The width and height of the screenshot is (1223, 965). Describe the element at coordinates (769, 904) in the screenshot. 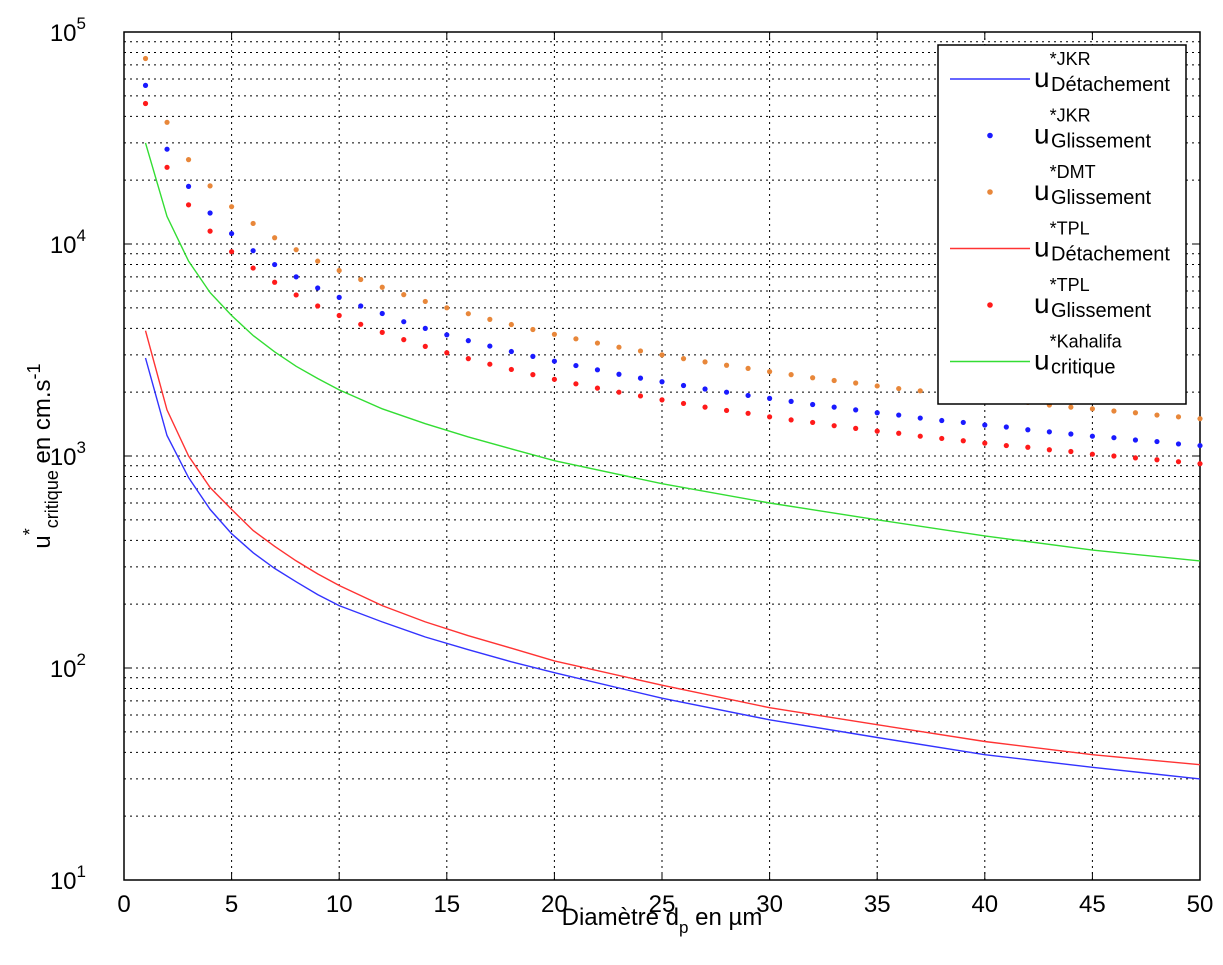

I see `x-tick-label: 30` at that location.